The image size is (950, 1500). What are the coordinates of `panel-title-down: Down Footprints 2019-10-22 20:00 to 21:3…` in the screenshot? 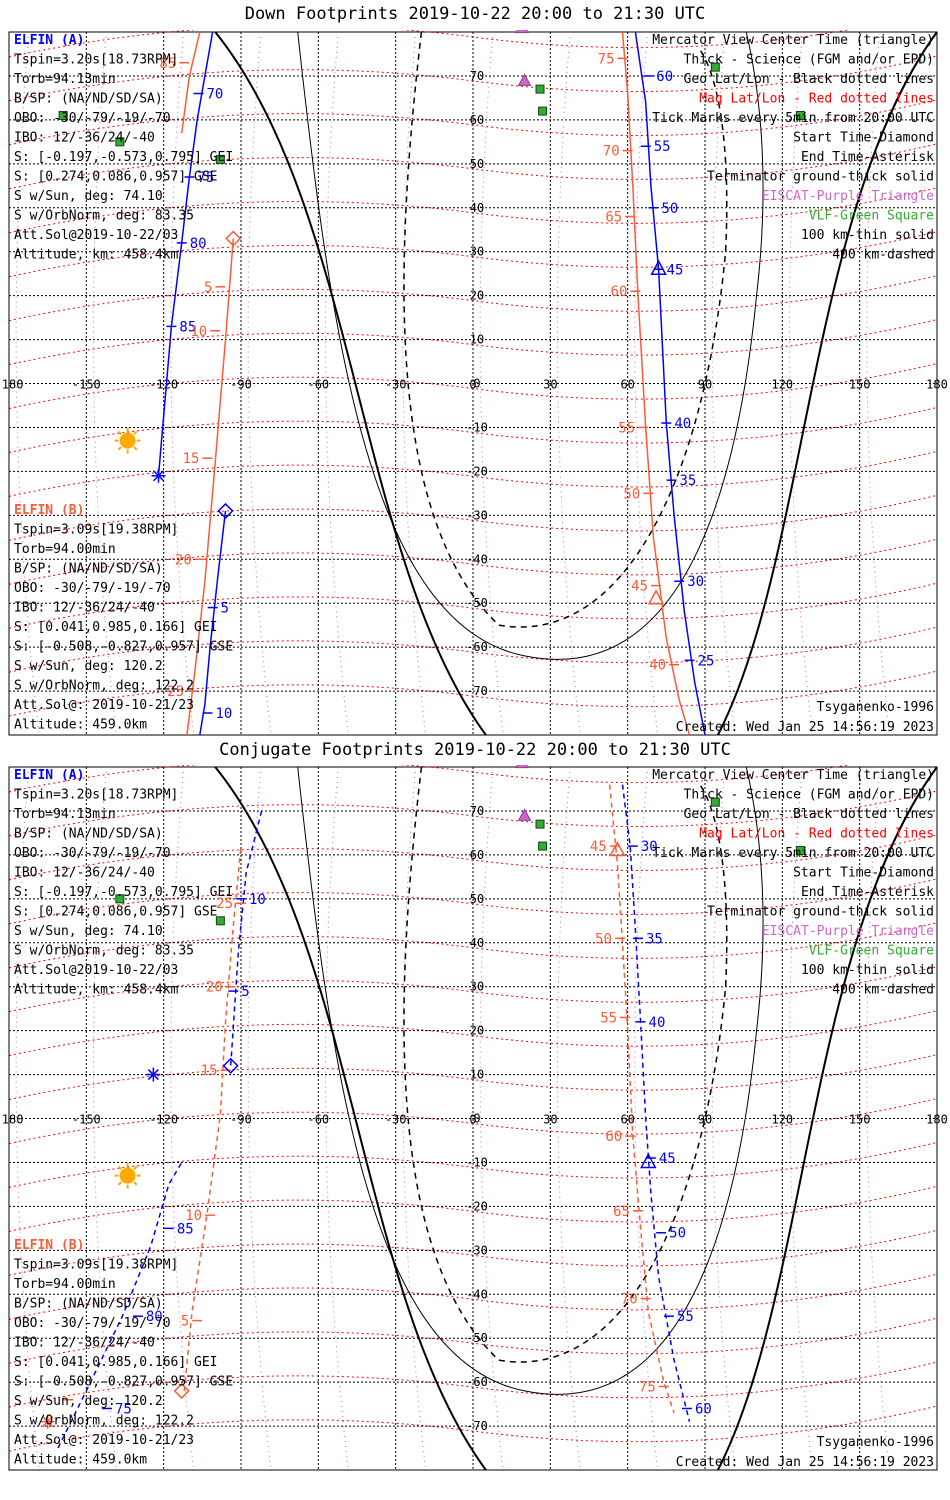 It's located at (475, 14).